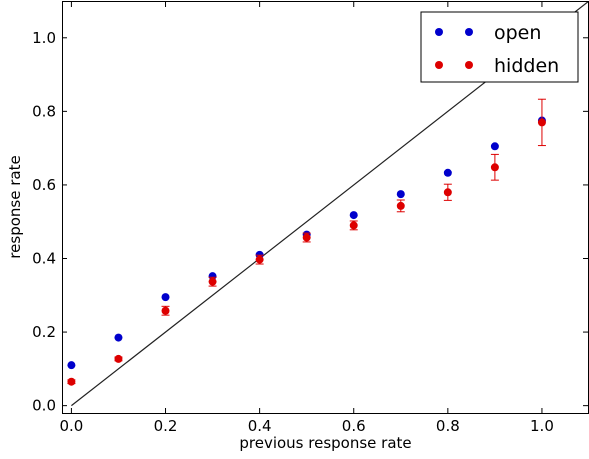 Image resolution: width=589 pixels, height=459 pixels. I want to click on x-tick-label: 0.6, so click(354, 426).